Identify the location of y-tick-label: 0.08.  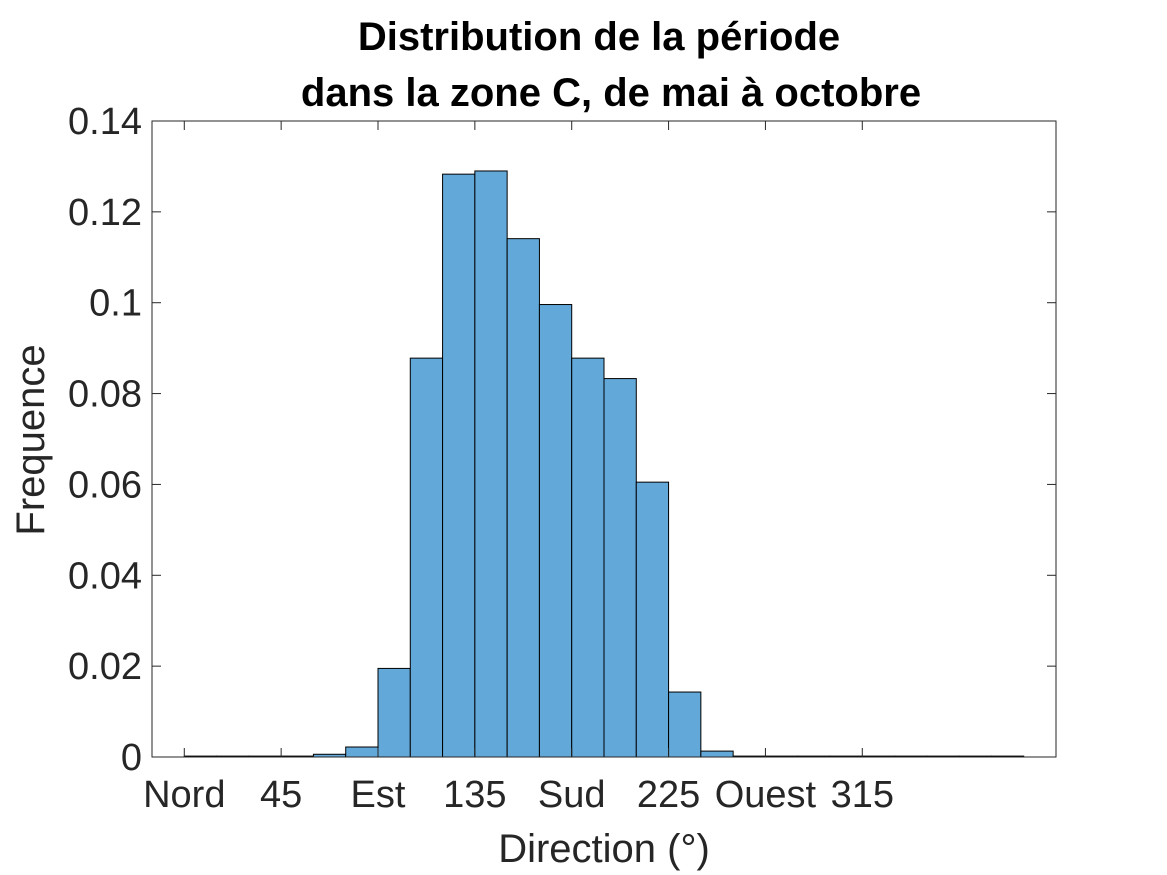
(105, 395).